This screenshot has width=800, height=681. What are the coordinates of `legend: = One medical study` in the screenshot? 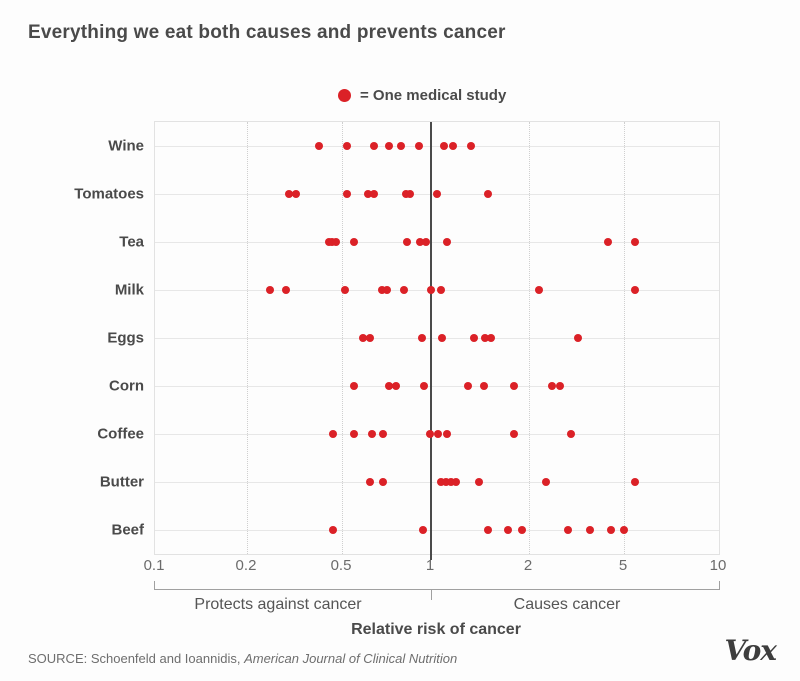 It's located at (422, 95).